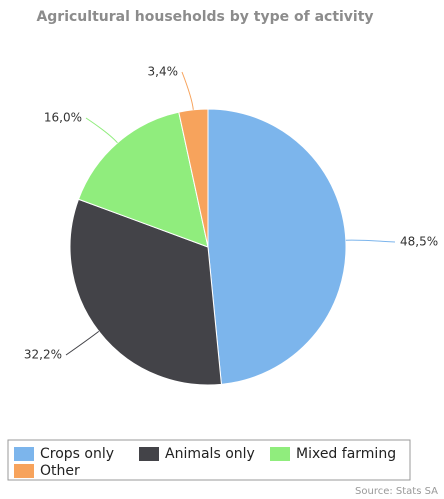 The width and height of the screenshot is (444, 499). What do you see at coordinates (210, 454) in the screenshot?
I see `legend-label: Animals only` at bounding box center [210, 454].